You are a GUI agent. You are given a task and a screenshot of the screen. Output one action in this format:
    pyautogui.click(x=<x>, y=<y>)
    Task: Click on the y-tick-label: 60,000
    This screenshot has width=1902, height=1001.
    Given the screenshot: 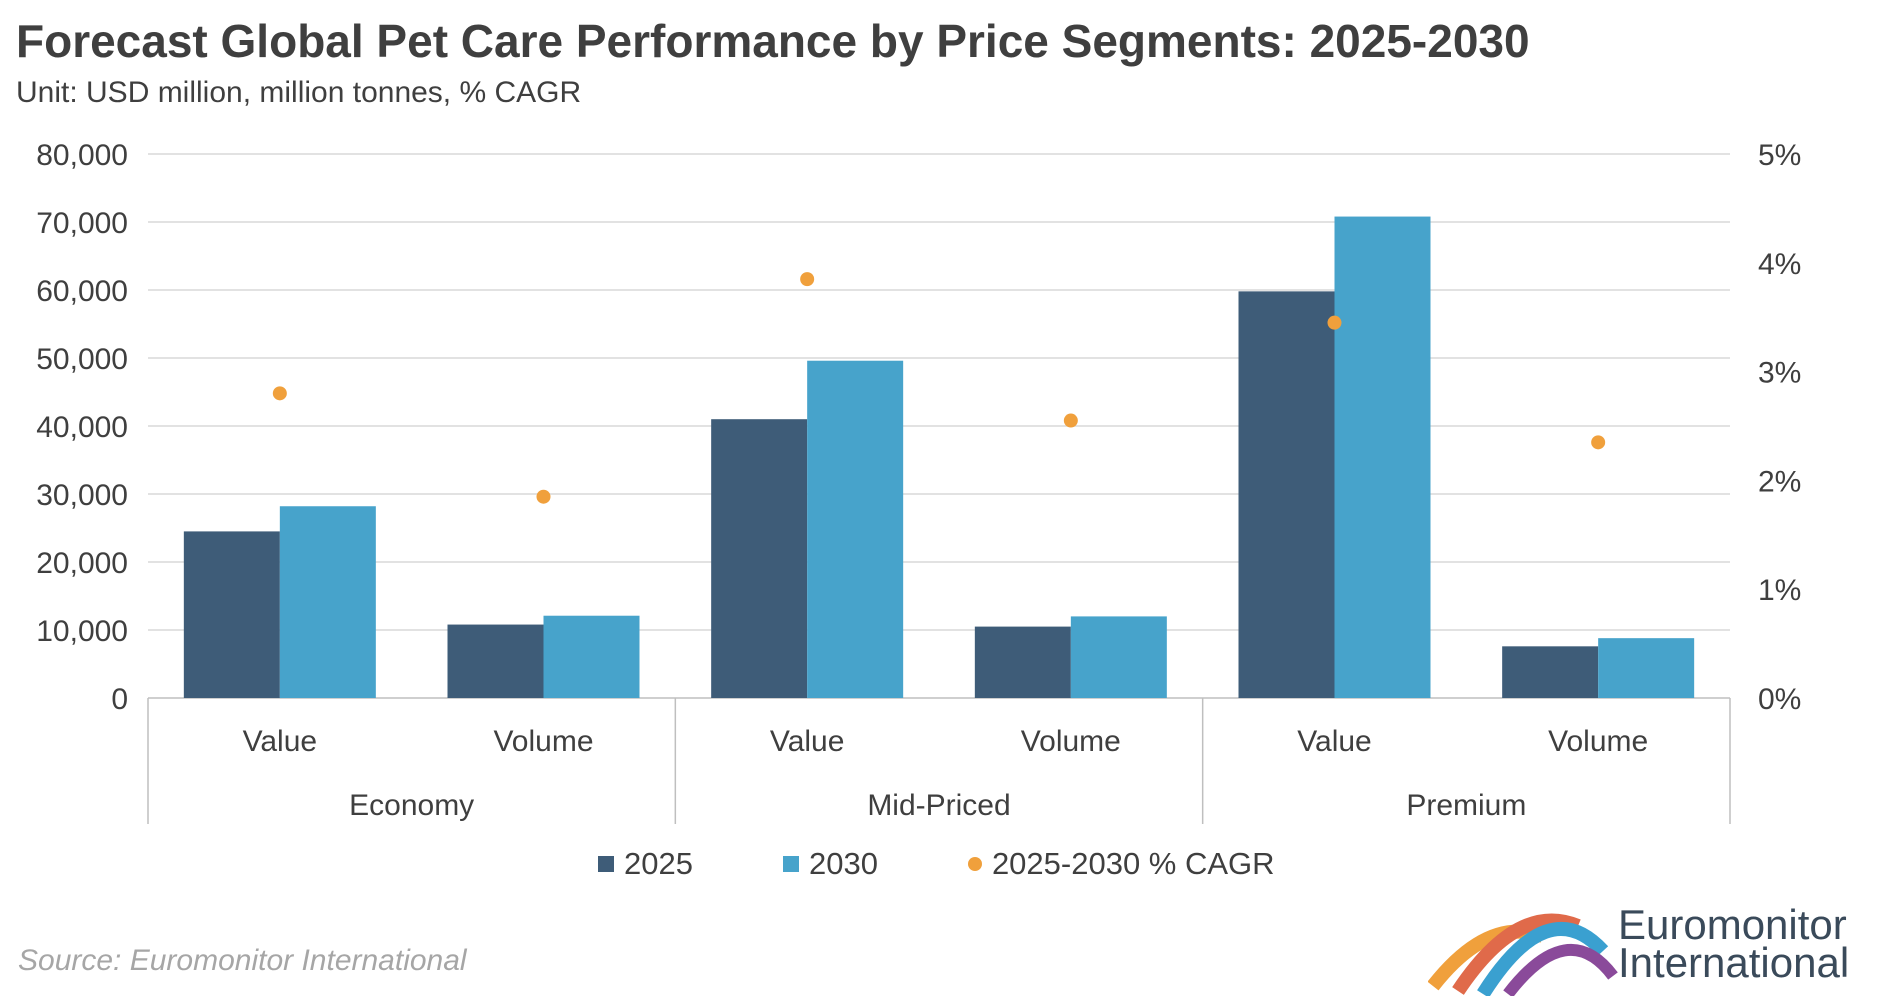 What is the action you would take?
    pyautogui.click(x=82, y=291)
    